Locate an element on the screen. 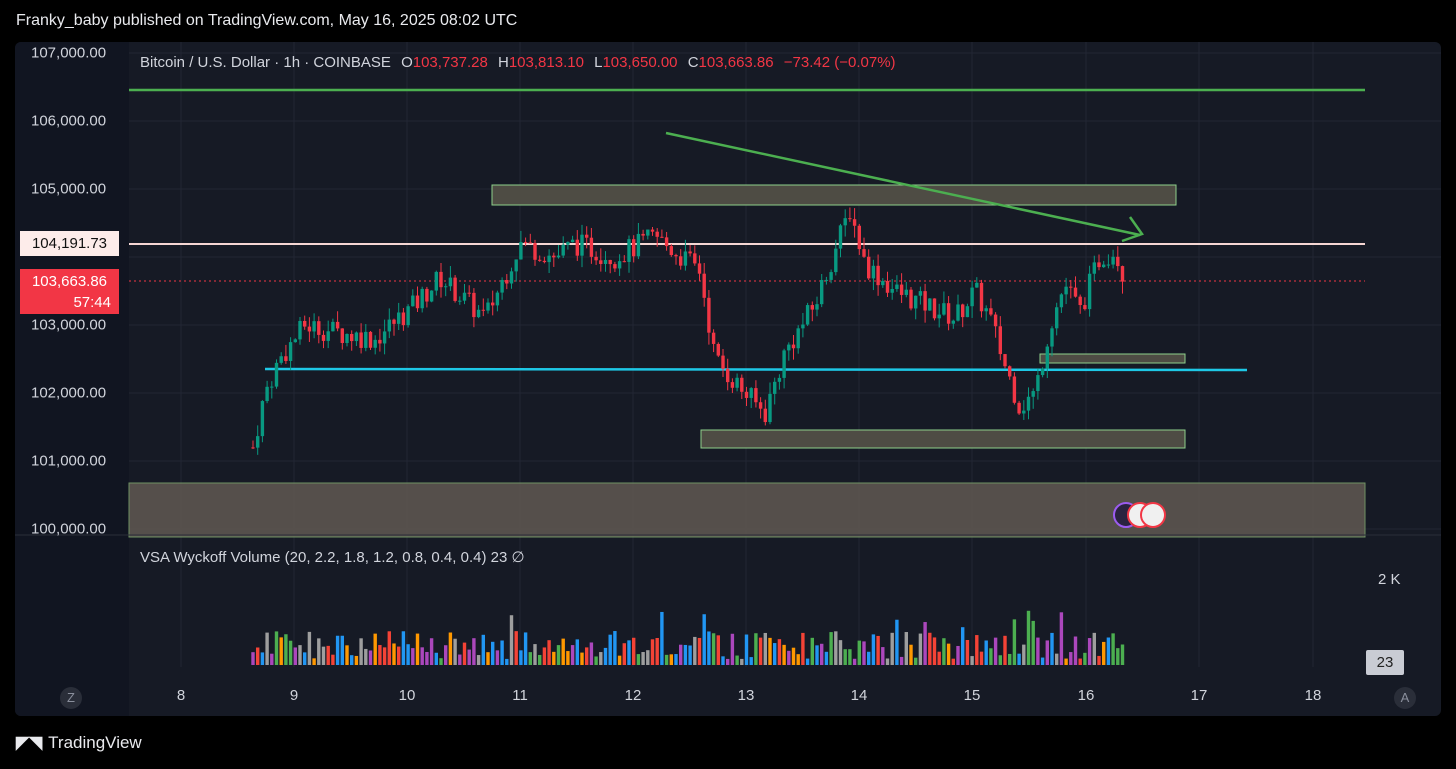  footer-brand: ◤◥ TradingView is located at coordinates (79, 743).